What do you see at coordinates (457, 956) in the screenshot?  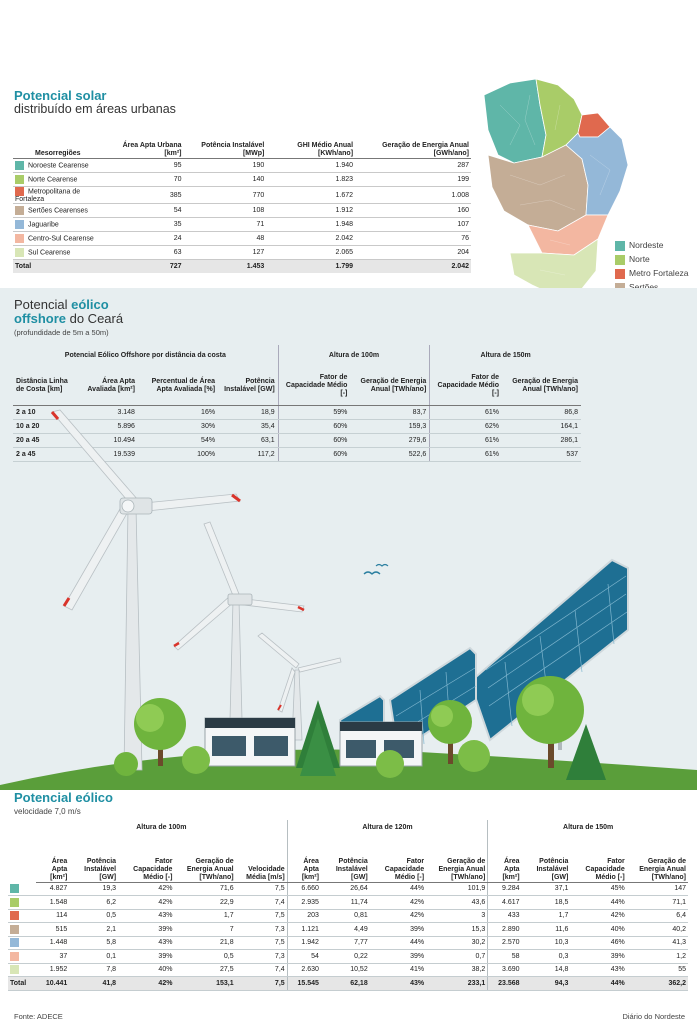 I see `wind-cell: 0,7` at bounding box center [457, 956].